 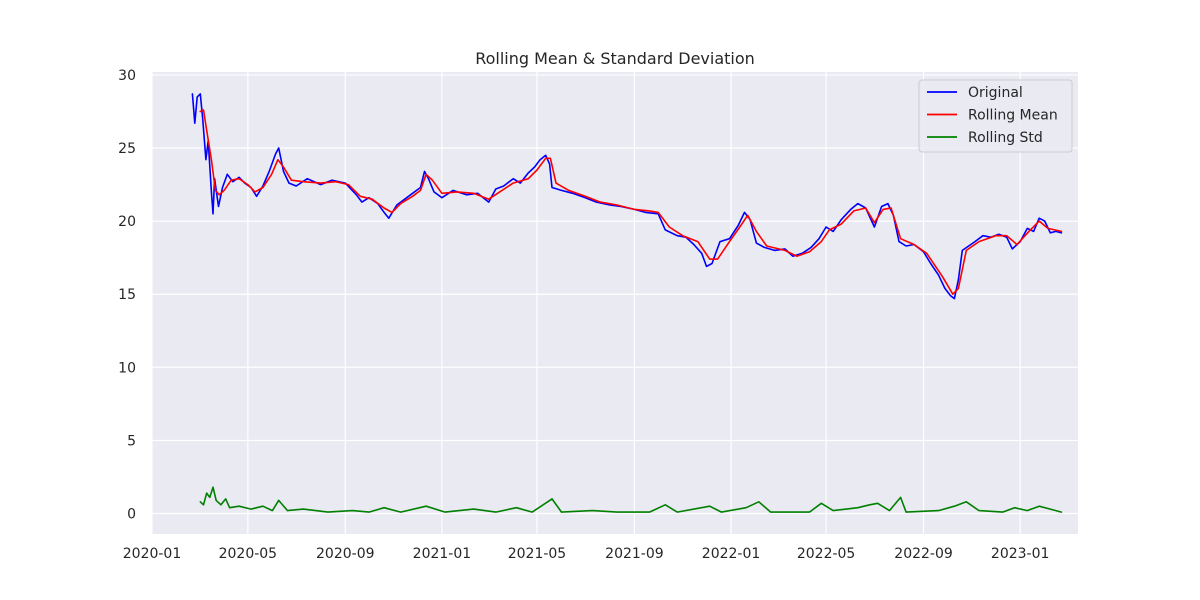 What do you see at coordinates (995, 93) in the screenshot?
I see `legend-label: Original` at bounding box center [995, 93].